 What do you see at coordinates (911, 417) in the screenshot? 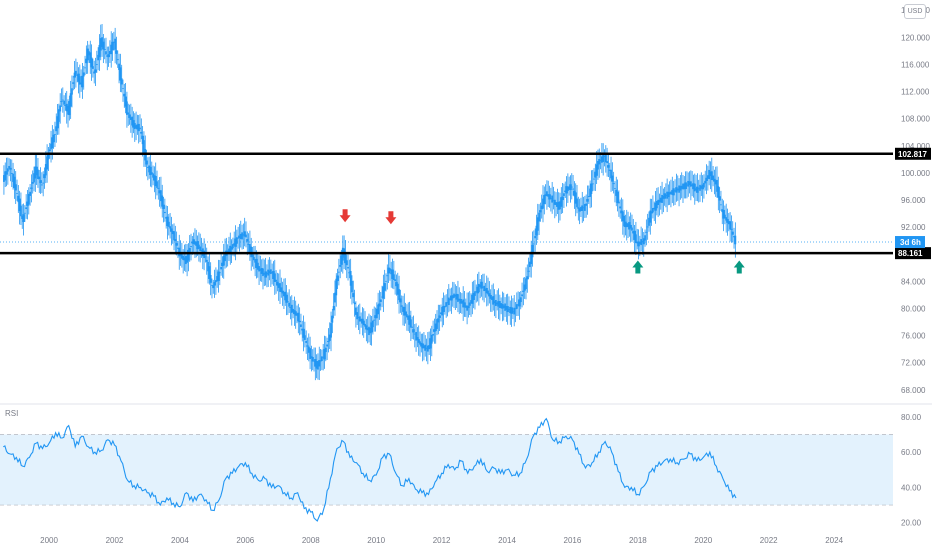
I see `rsi-axis-tick: 80.00` at bounding box center [911, 417].